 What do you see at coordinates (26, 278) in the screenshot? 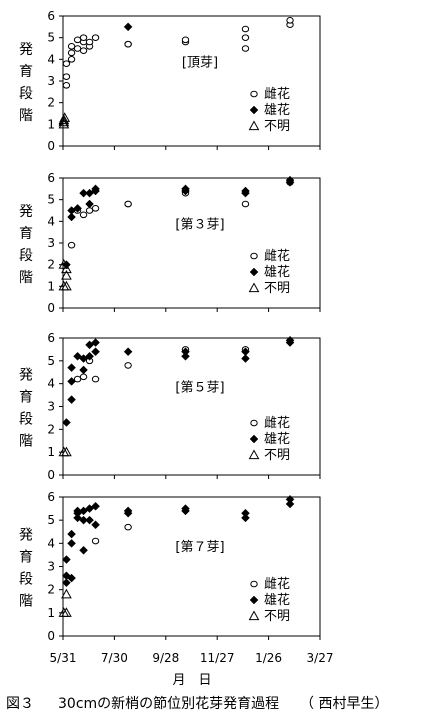
I see `y-axis-label-char: 階` at bounding box center [26, 278].